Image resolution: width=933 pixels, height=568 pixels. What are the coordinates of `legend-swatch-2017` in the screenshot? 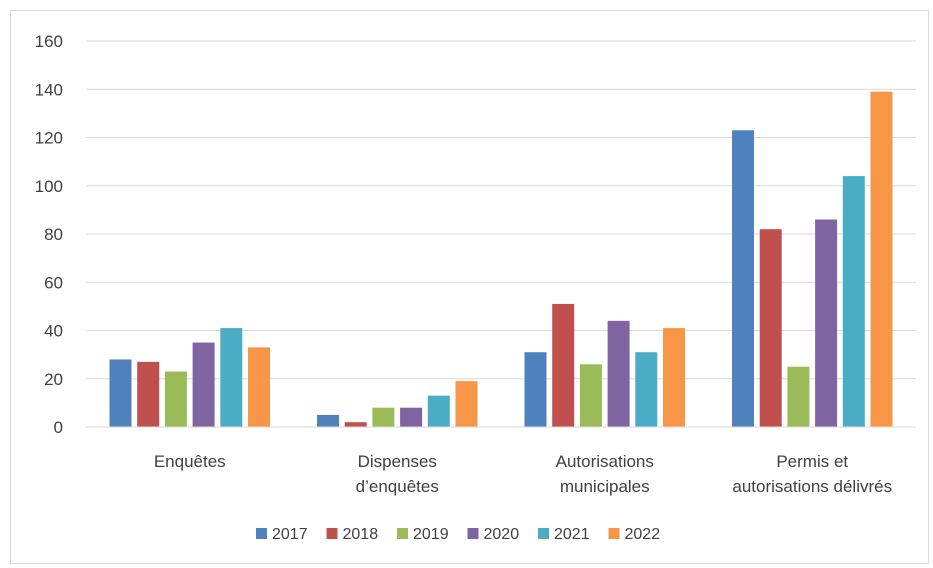 It's located at (261, 533).